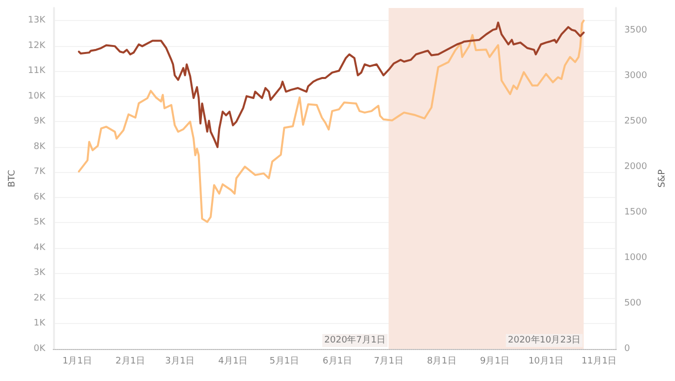  What do you see at coordinates (40, 349) in the screenshot?
I see `y-tick-label: 0K` at bounding box center [40, 349].